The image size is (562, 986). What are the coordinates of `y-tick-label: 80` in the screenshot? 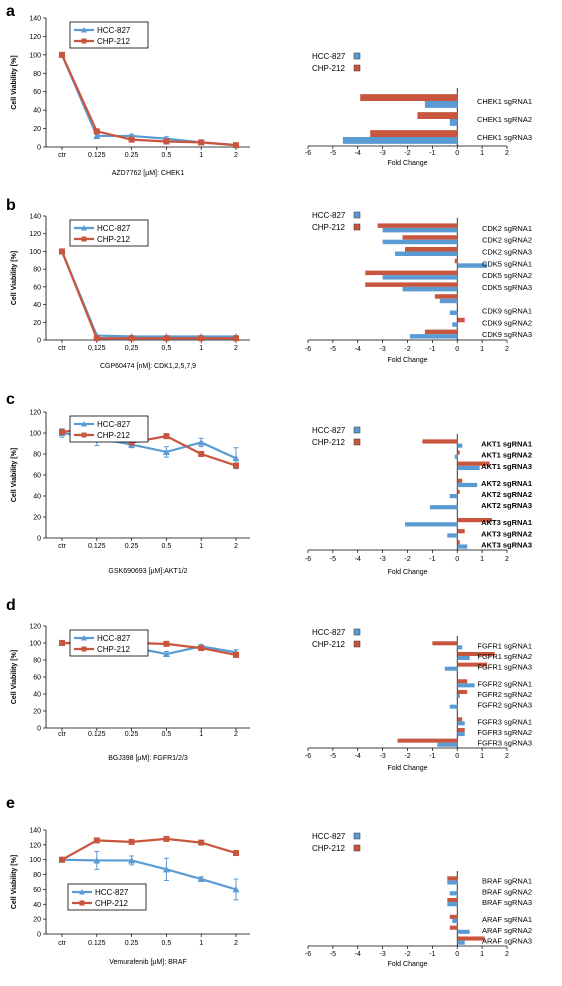 It's located at (37, 455).